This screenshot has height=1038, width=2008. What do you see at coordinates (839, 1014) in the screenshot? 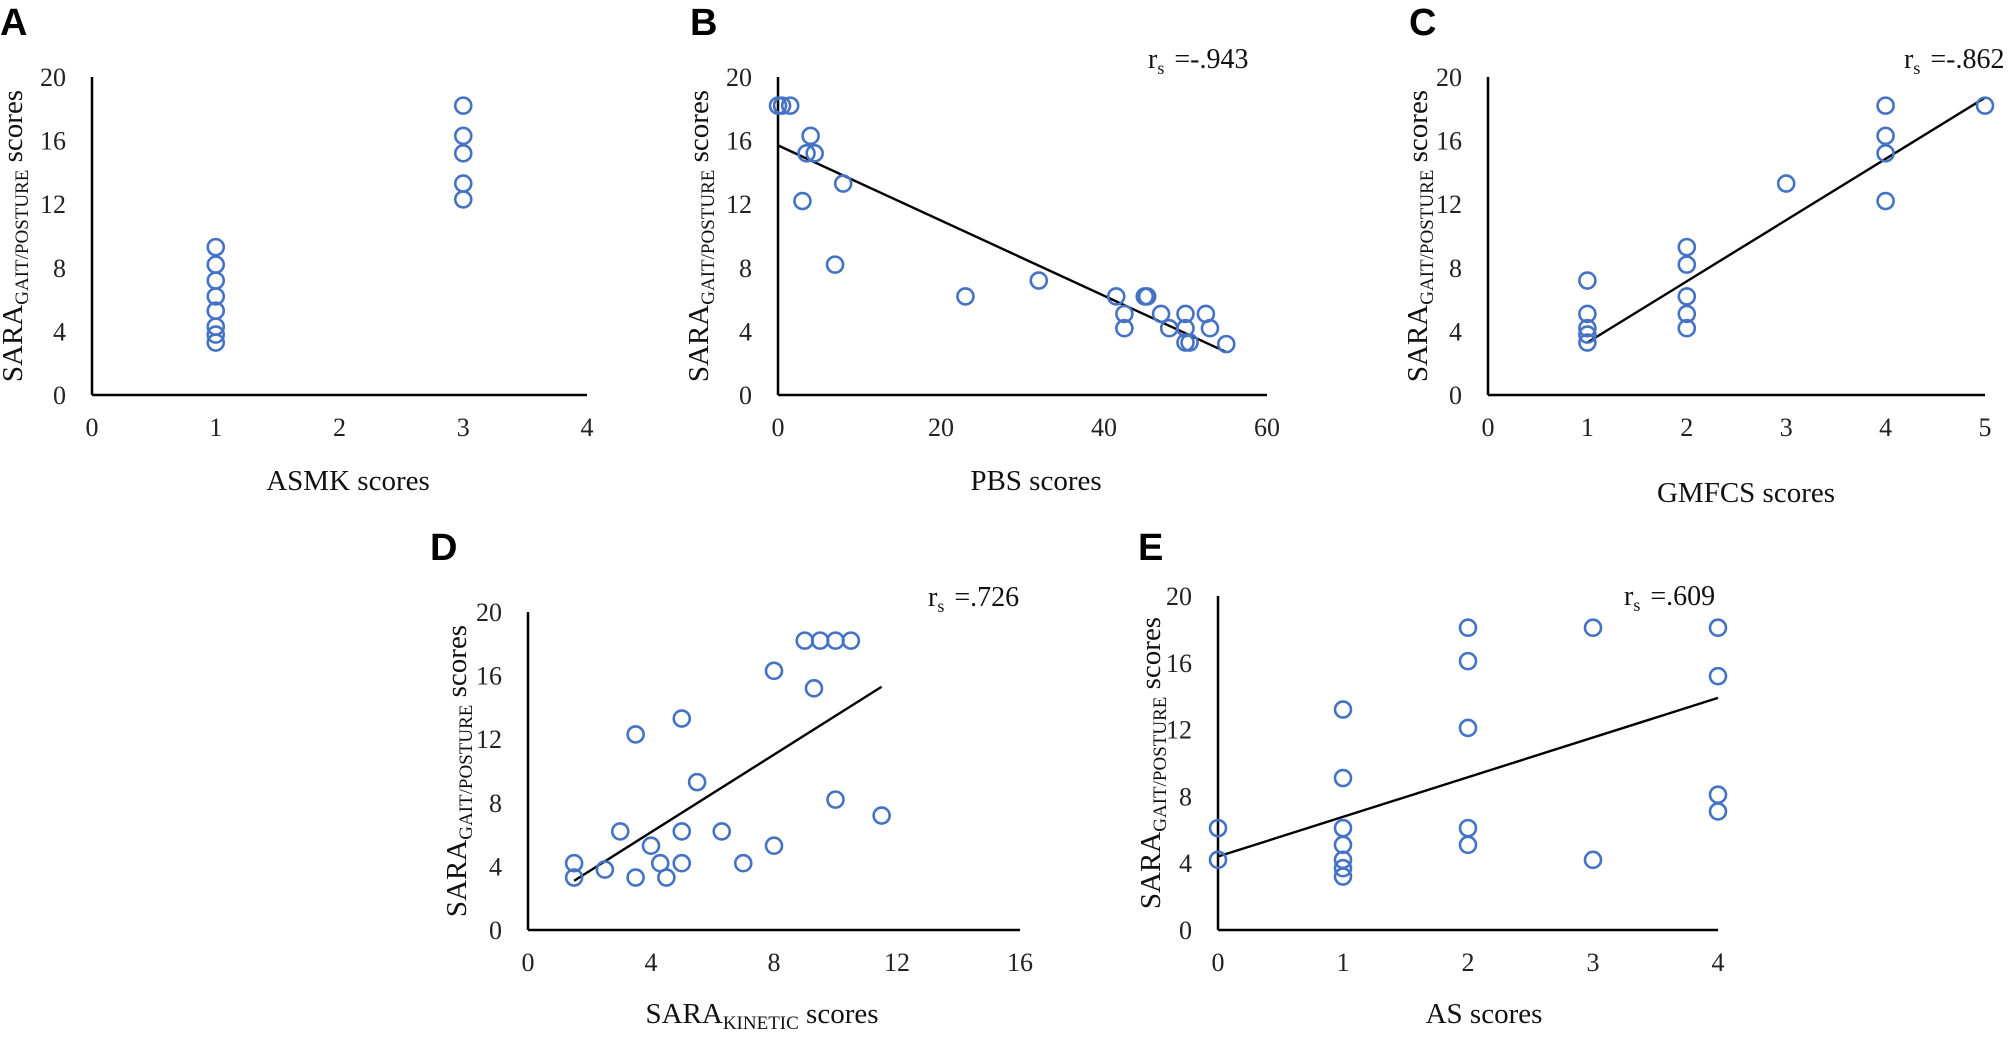
I see `x-axis-title-suffix: scores` at bounding box center [839, 1014].